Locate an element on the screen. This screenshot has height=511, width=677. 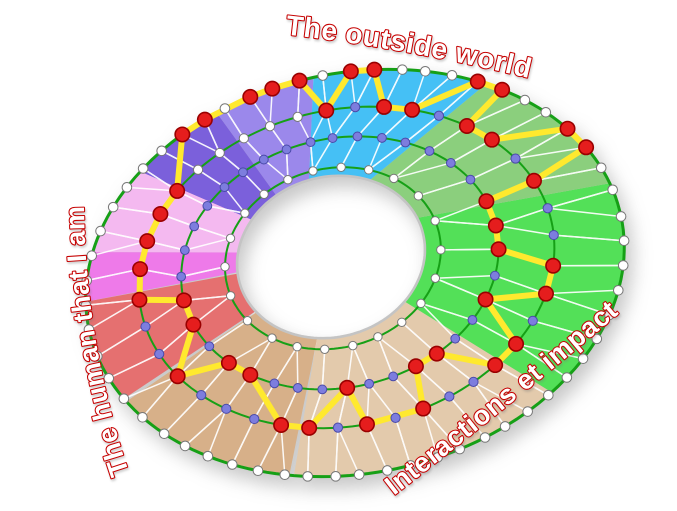
hole-edge is located at coordinates (331, 257).